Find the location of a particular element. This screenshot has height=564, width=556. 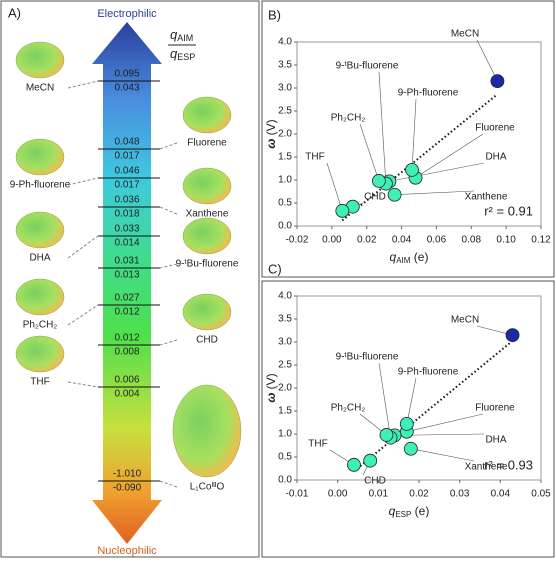

q-esp: 0.004 is located at coordinates (126, 394).